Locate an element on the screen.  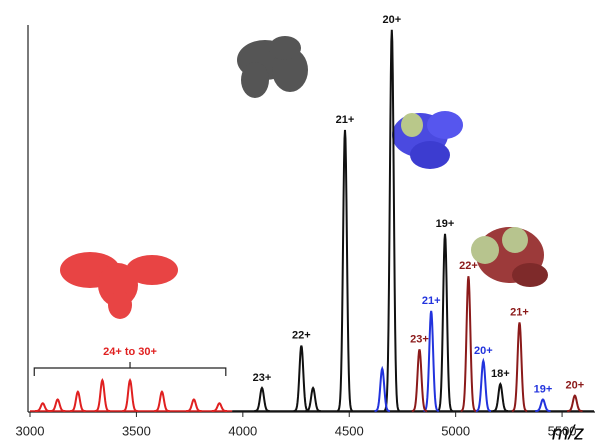
peak-label: 18+ is located at coordinates (500, 374).